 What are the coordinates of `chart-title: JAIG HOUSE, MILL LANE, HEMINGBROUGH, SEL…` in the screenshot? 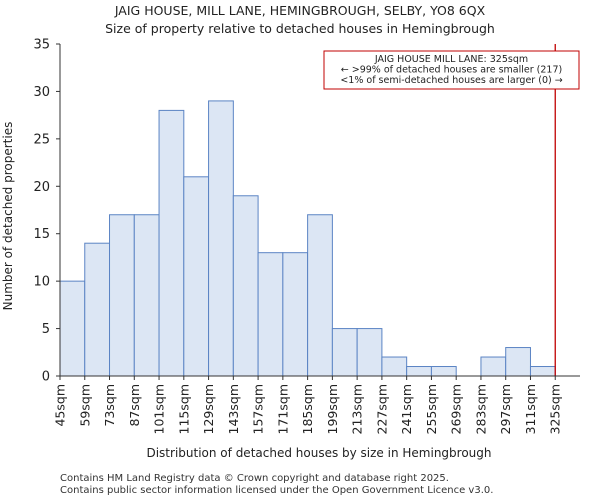 It's located at (300, 10).